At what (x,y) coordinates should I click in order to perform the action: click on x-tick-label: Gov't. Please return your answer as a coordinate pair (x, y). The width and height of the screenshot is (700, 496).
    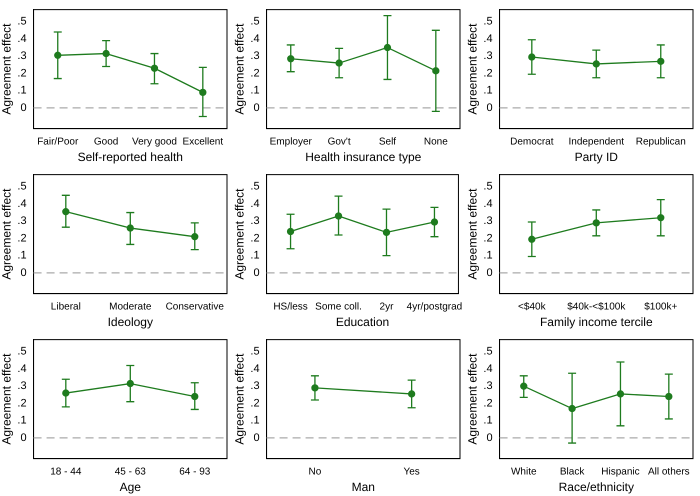
    Looking at the image, I should click on (339, 142).